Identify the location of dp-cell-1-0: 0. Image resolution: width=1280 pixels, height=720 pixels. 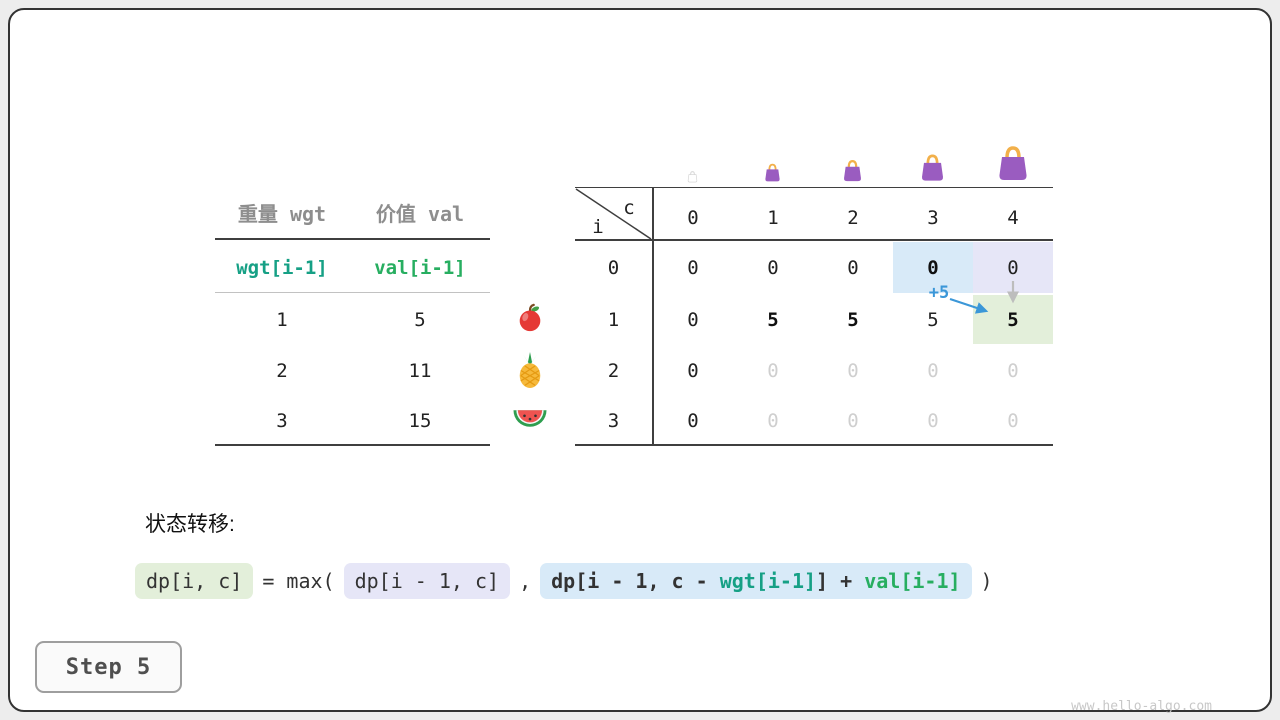
(693, 320).